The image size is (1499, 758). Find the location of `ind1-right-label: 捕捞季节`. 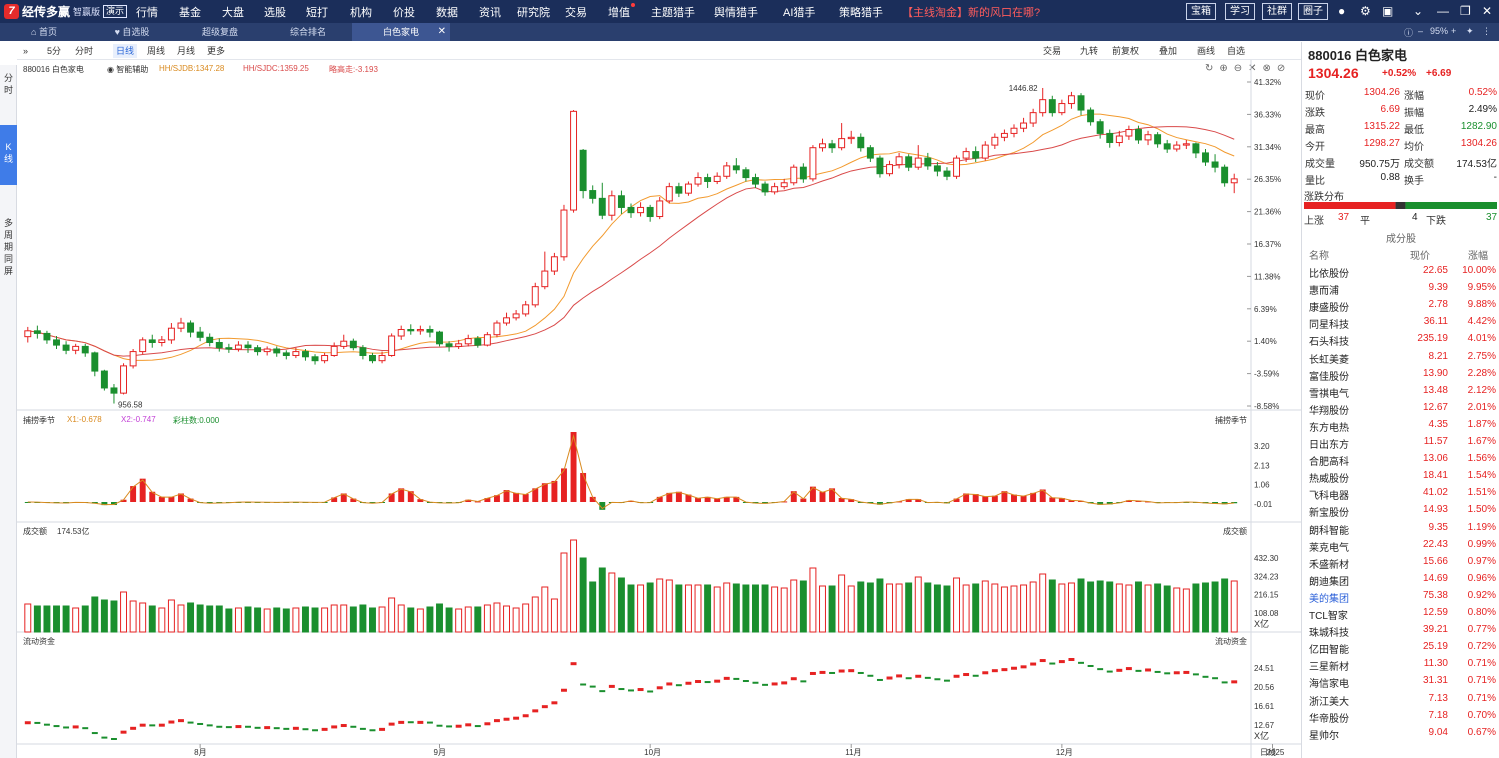

ind1-right-label: 捕捞季节 is located at coordinates (1231, 420).